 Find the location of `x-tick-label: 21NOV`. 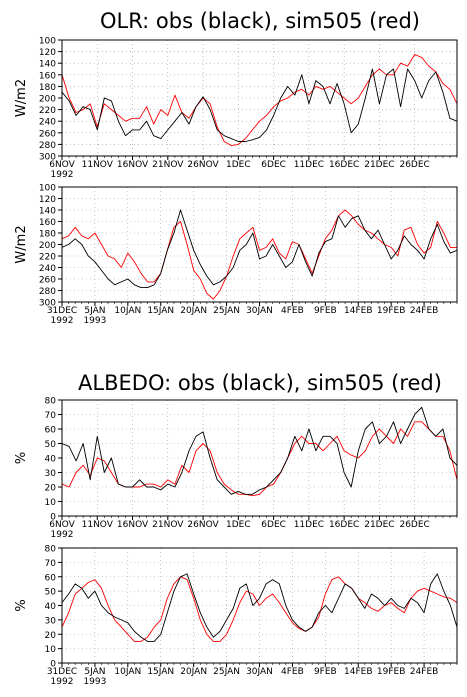

x-tick-label: 21NOV is located at coordinates (168, 525).